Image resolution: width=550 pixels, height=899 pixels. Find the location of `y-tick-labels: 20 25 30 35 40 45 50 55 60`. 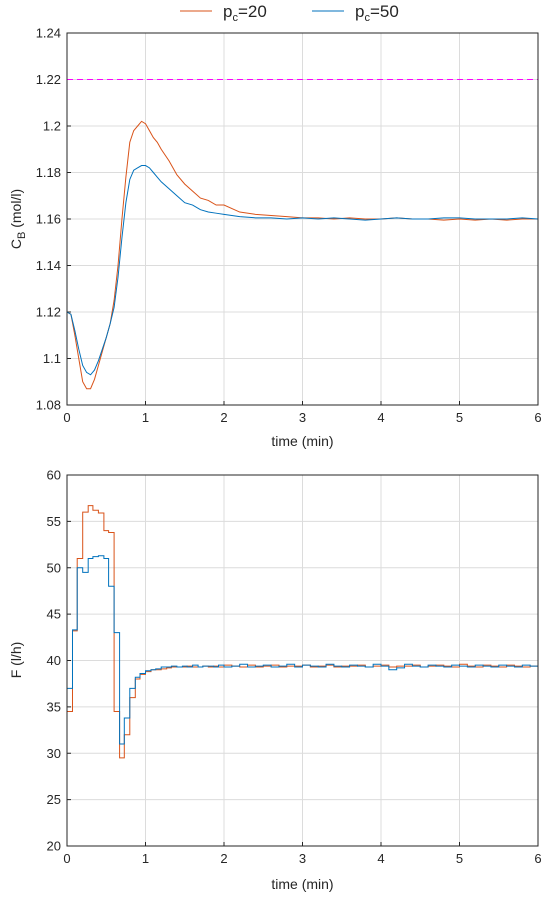

y-tick-labels: 20 25 30 35 40 45 50 55 60 is located at coordinates (54, 661).